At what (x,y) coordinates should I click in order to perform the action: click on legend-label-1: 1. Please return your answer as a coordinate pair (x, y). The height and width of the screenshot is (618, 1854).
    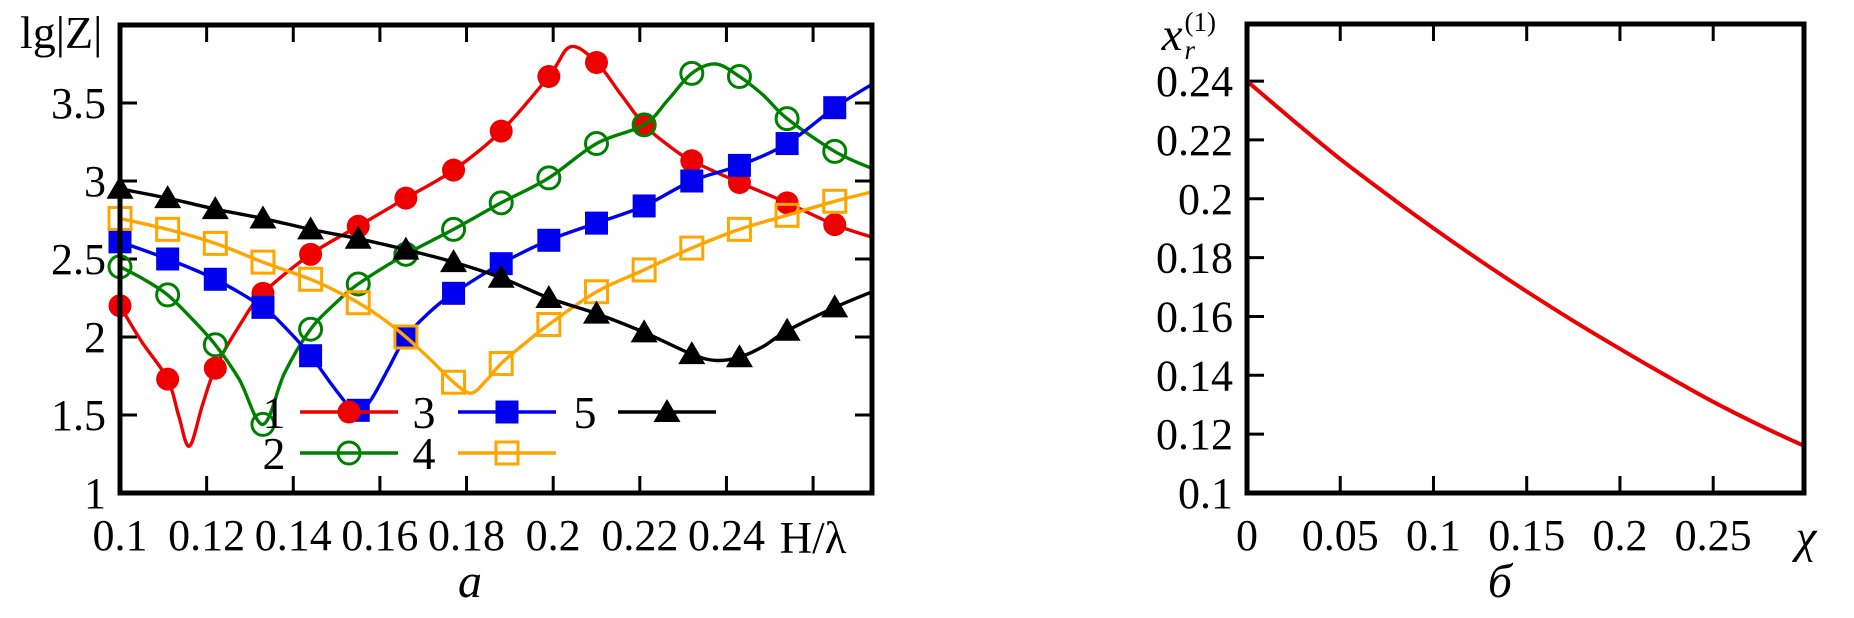
    Looking at the image, I should click on (274, 412).